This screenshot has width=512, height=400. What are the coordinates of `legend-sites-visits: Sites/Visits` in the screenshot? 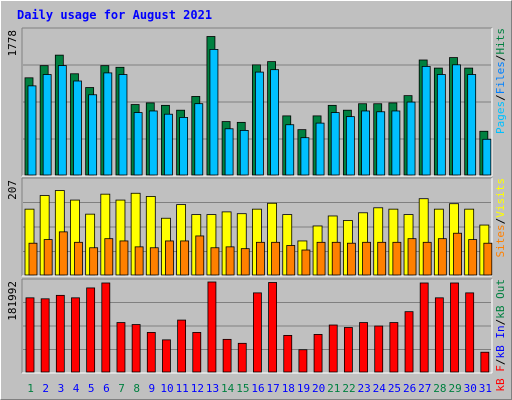 It's located at (500, 218).